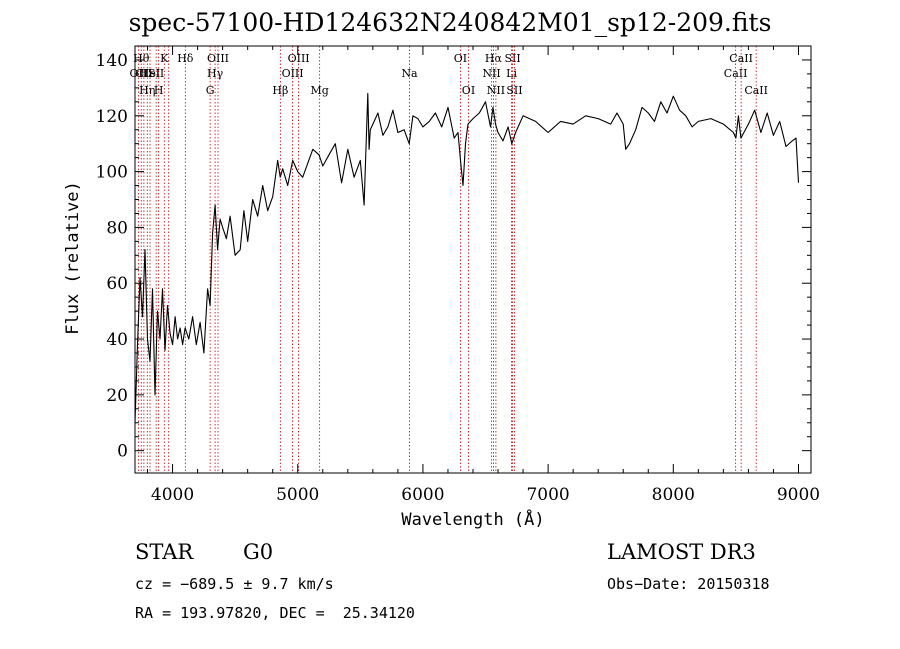 This screenshot has width=900, height=649. What do you see at coordinates (798, 495) in the screenshot?
I see `x-tick-label-5: 9000` at bounding box center [798, 495].